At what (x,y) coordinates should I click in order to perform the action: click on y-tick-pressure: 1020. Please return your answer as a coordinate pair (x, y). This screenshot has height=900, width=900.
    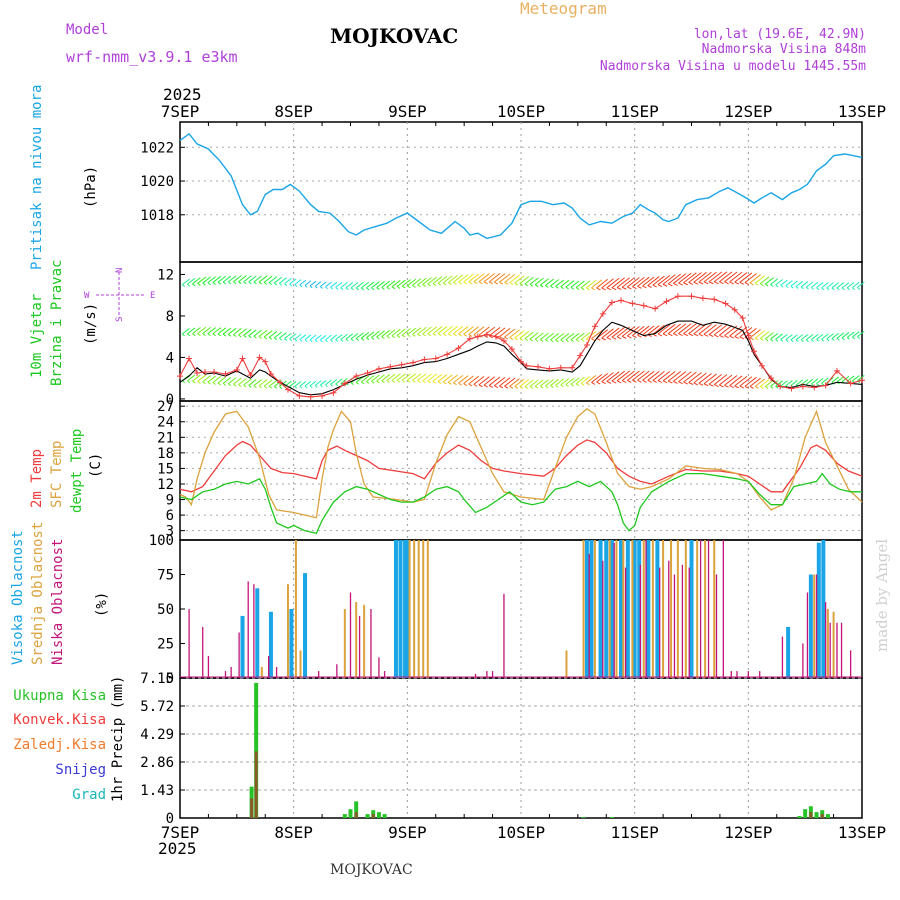
    Looking at the image, I should click on (157, 182).